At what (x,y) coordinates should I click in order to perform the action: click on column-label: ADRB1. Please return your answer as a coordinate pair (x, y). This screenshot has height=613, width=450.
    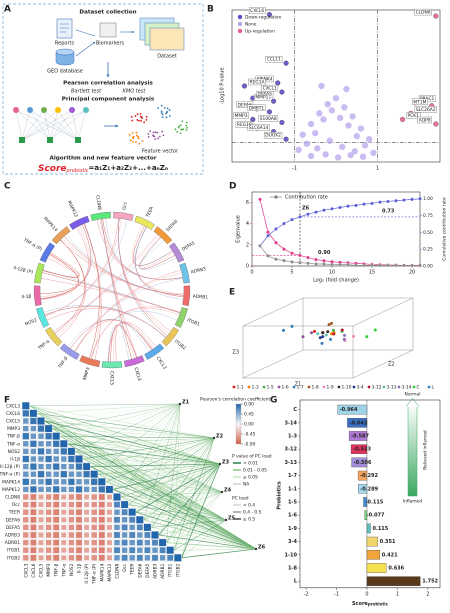
    Looking at the image, I should click on (163, 570).